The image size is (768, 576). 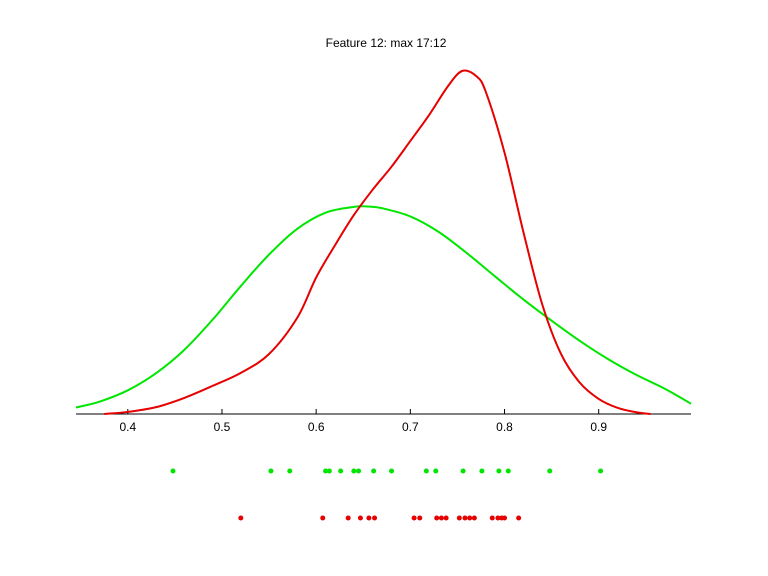 What do you see at coordinates (387, 494) in the screenshot?
I see `sample-points` at bounding box center [387, 494].